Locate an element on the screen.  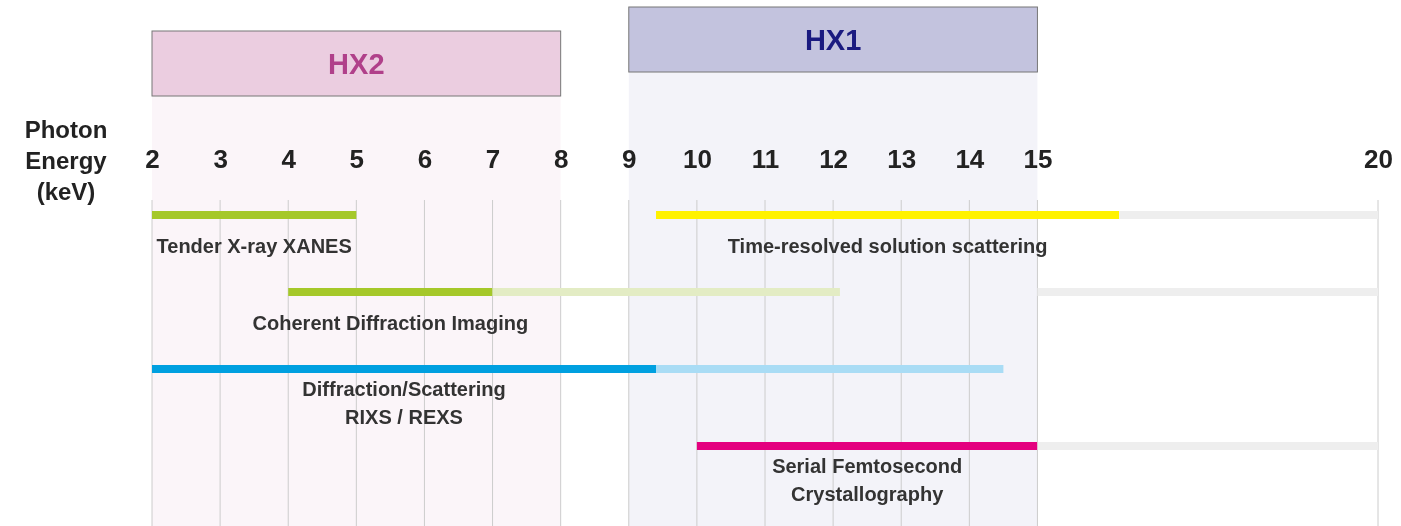
x-tick-label: 8 is located at coordinates (561, 159).